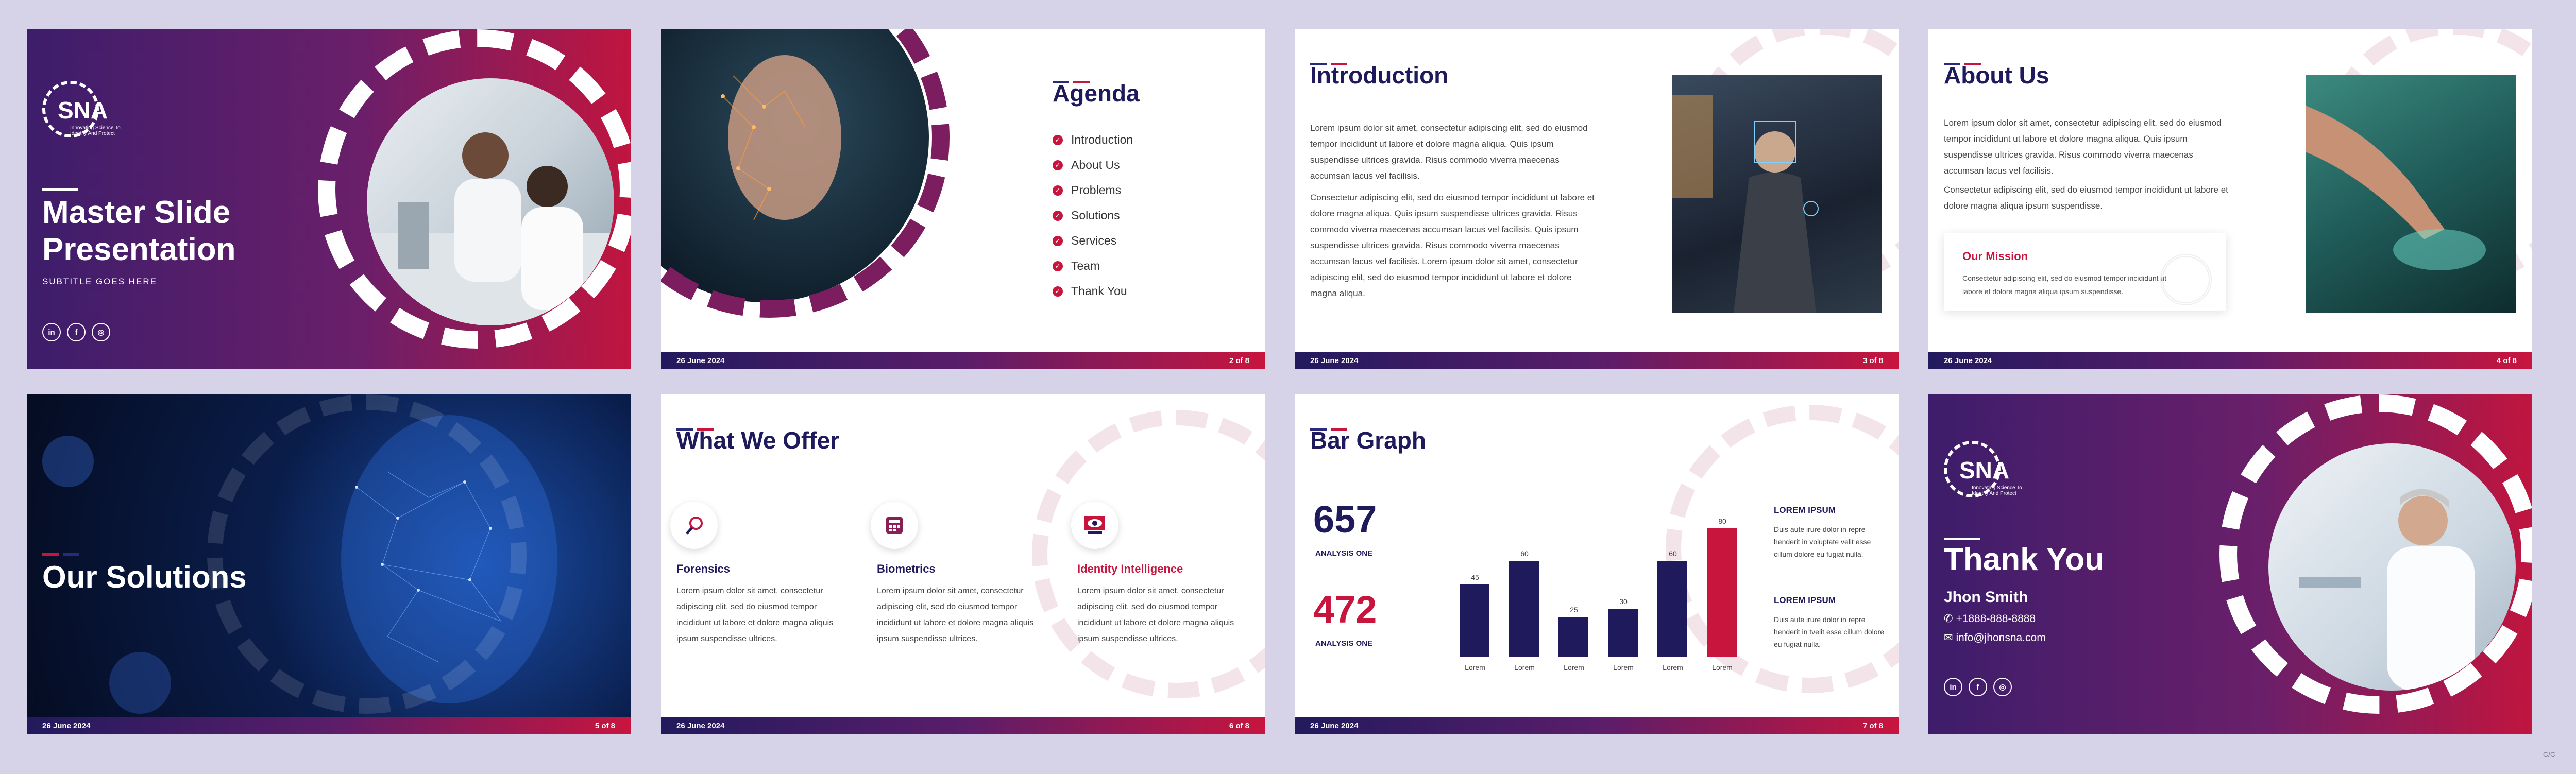 The height and width of the screenshot is (774, 2576). I want to click on fingerprint-icon, so click(2186, 279).